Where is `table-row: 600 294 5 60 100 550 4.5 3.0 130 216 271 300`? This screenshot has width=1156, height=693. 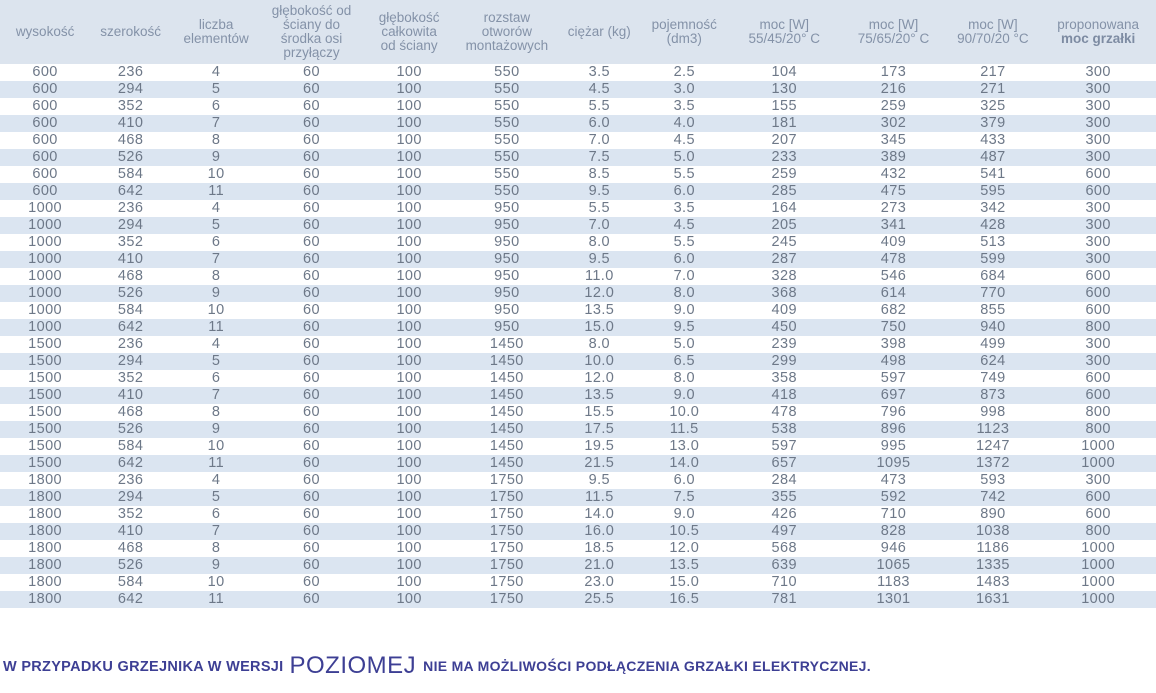
table-row: 600 294 5 60 100 550 4.5 3.0 130 216 271 300 is located at coordinates (578, 89).